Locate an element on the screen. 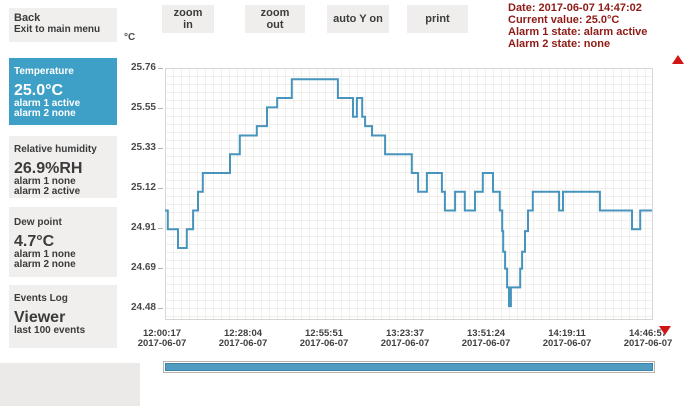 The image size is (700, 406). y-axis-unit-label: °C is located at coordinates (130, 37).